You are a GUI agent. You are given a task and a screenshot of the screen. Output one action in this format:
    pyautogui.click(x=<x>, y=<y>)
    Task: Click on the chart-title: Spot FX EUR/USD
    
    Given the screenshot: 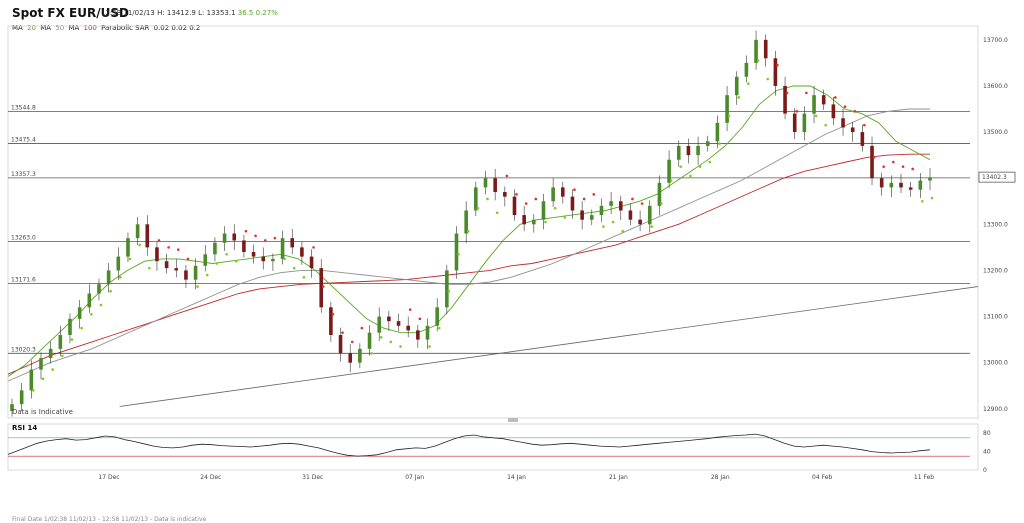 What is the action you would take?
    pyautogui.click(x=70, y=13)
    